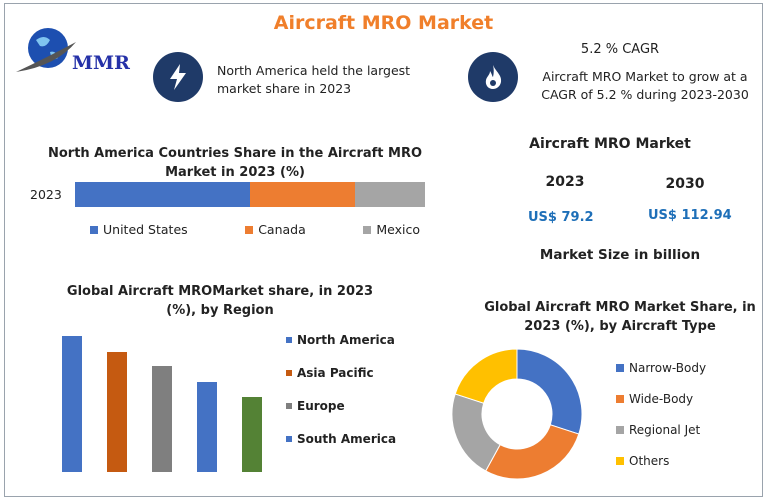 The width and height of the screenshot is (767, 501). What do you see at coordinates (486, 376) in the screenshot?
I see `donut-slice-others` at bounding box center [486, 376].